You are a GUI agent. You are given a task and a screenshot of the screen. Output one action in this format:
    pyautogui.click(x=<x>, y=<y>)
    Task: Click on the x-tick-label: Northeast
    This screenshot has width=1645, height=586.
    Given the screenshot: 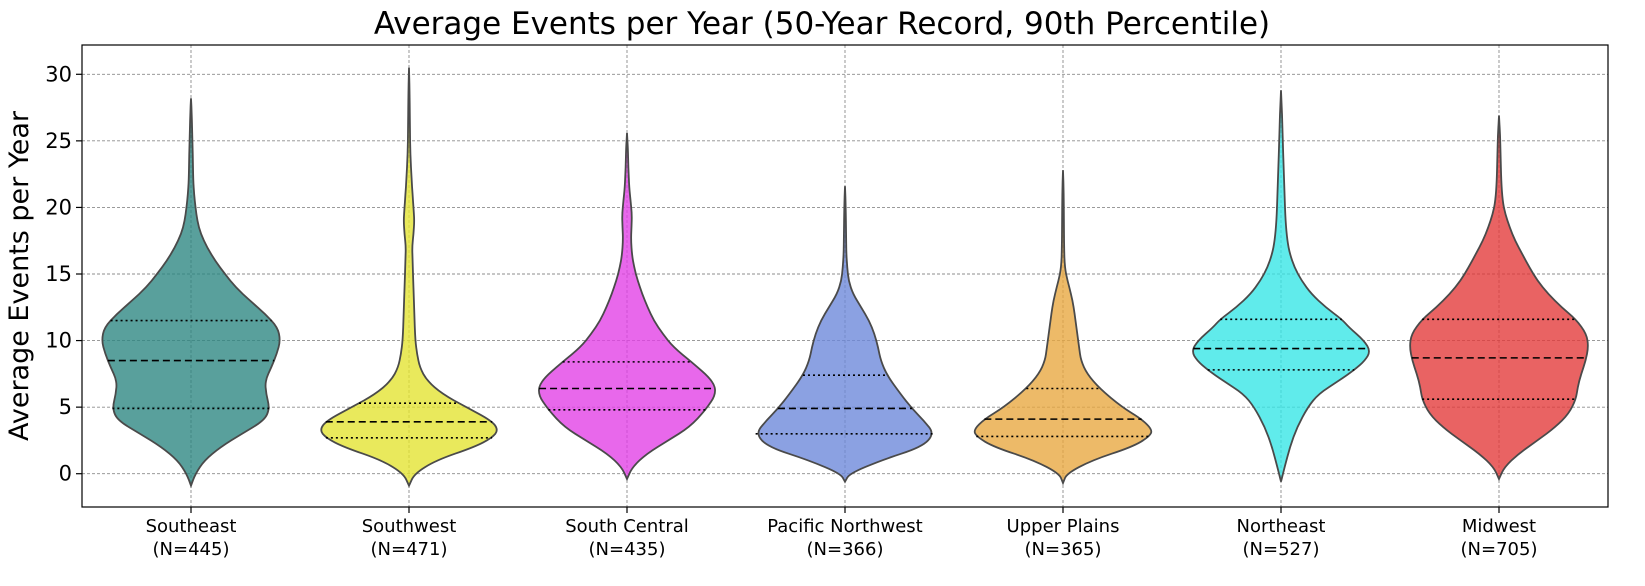 What is the action you would take?
    pyautogui.click(x=1281, y=526)
    